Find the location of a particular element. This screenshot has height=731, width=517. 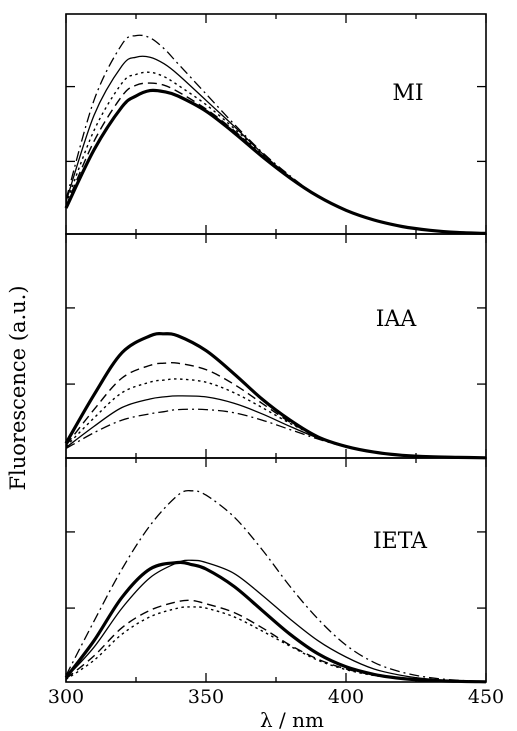

panel-label: IAA is located at coordinates (397, 319).